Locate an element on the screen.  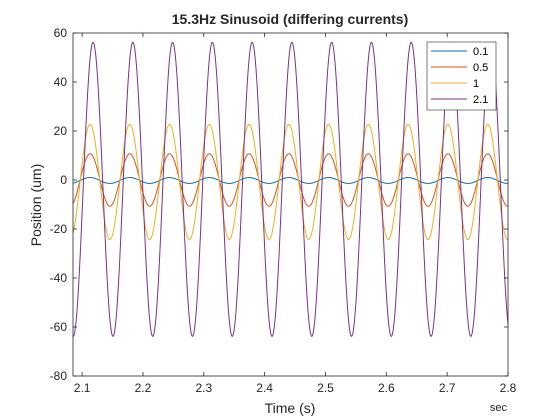
legend-entry-label: 1 is located at coordinates (476, 84).